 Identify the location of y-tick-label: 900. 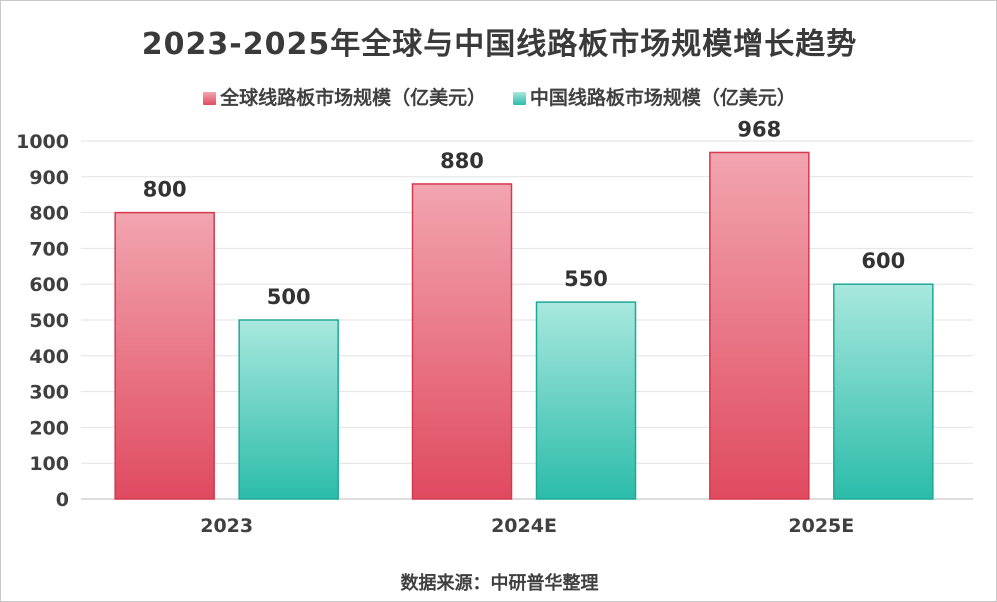
(49, 178).